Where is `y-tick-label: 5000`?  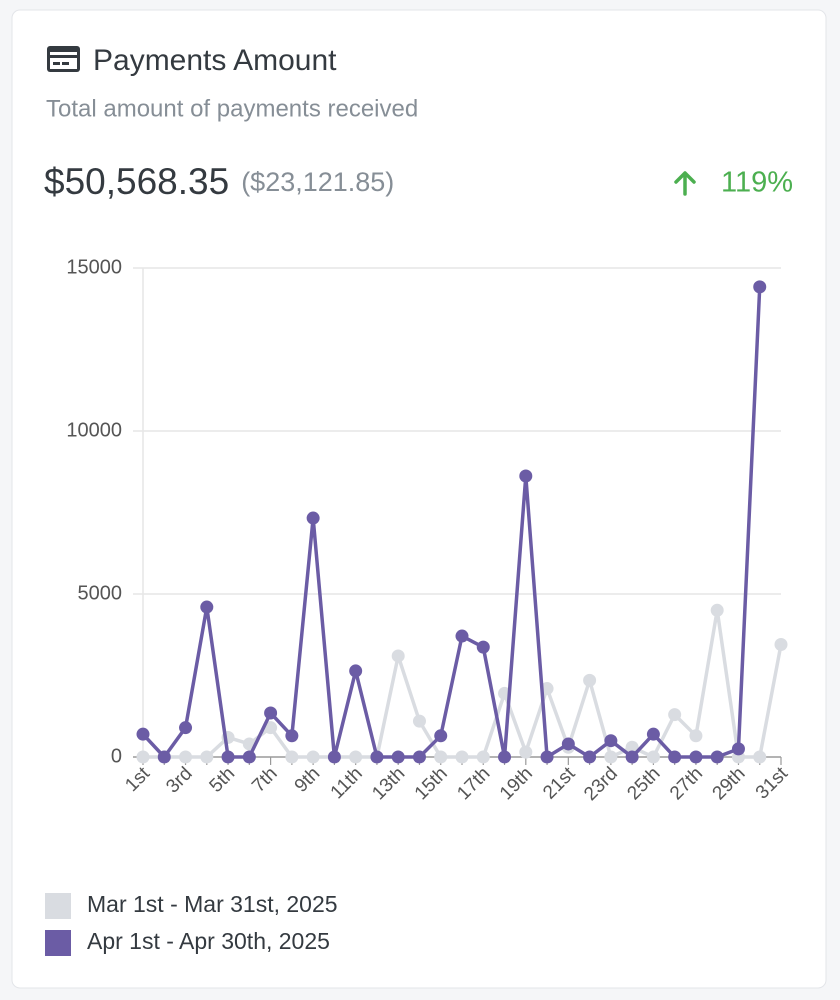
y-tick-label: 5000 is located at coordinates (100, 593).